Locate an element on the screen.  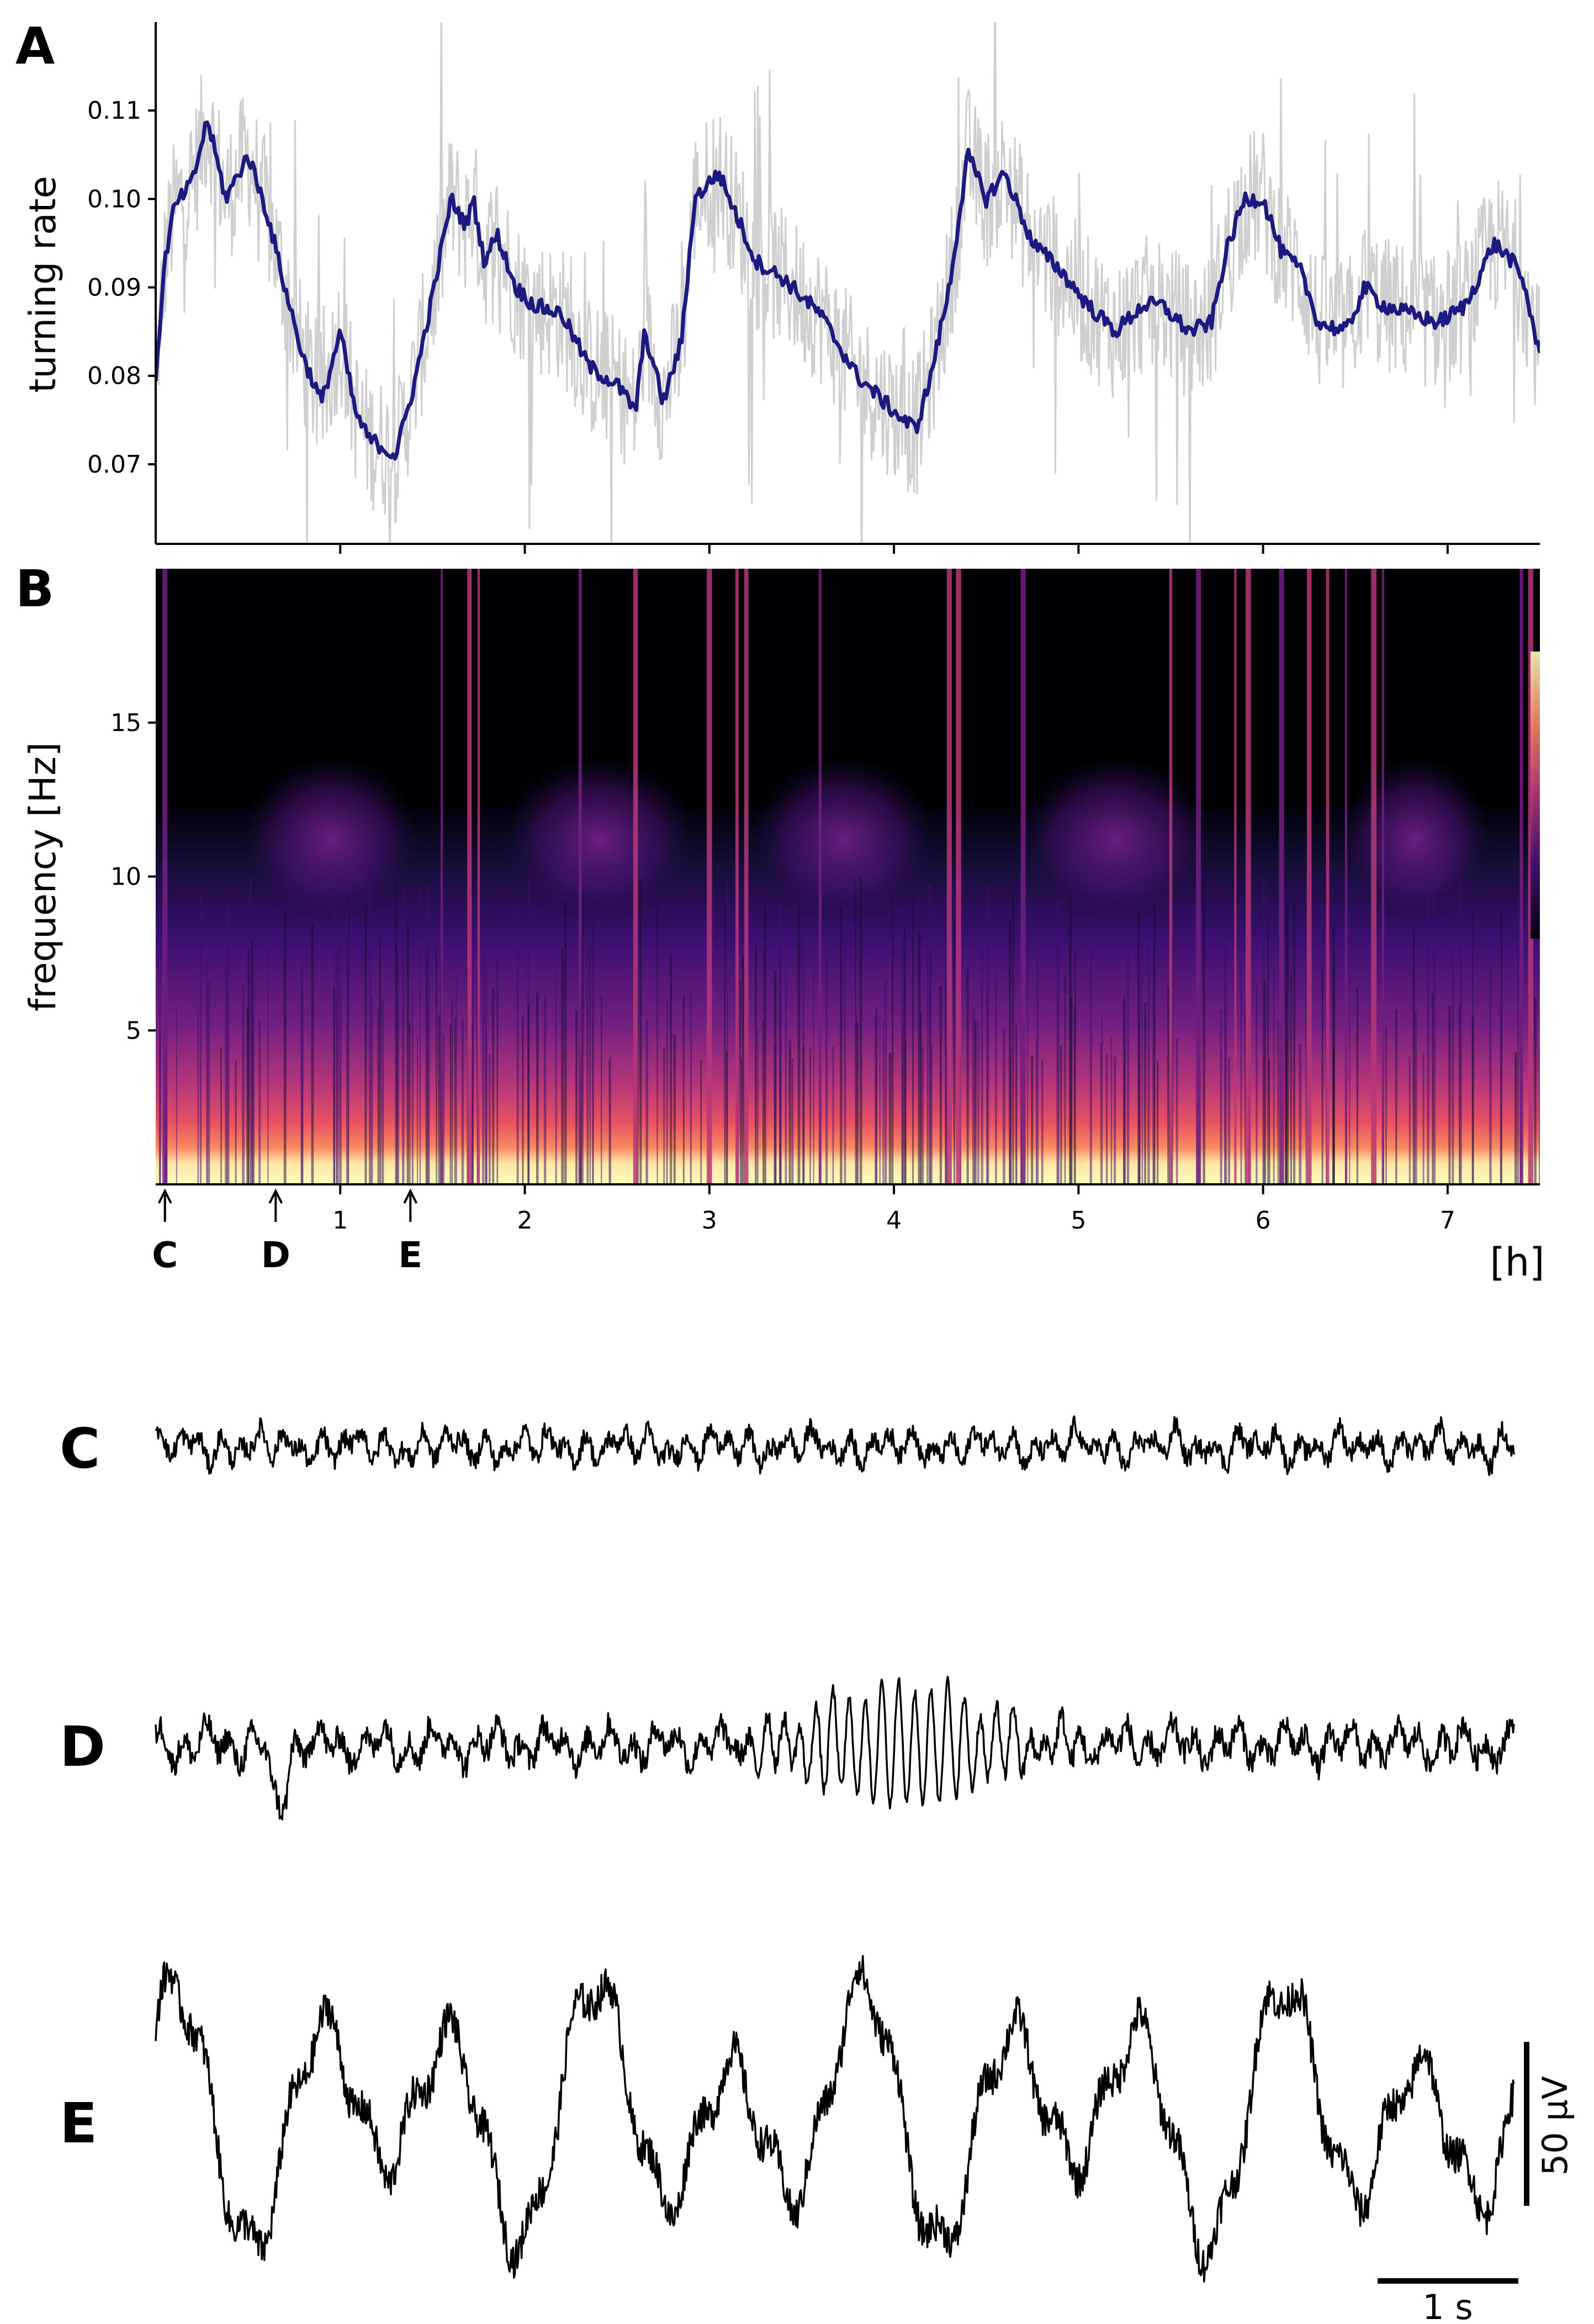
panel-label-e: E is located at coordinates (78, 2123).